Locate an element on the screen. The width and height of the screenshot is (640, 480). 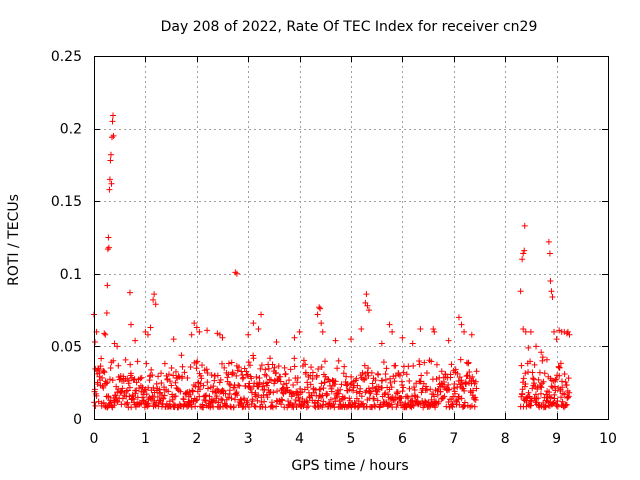
y-tick-label: 0.15 is located at coordinates (66, 202).